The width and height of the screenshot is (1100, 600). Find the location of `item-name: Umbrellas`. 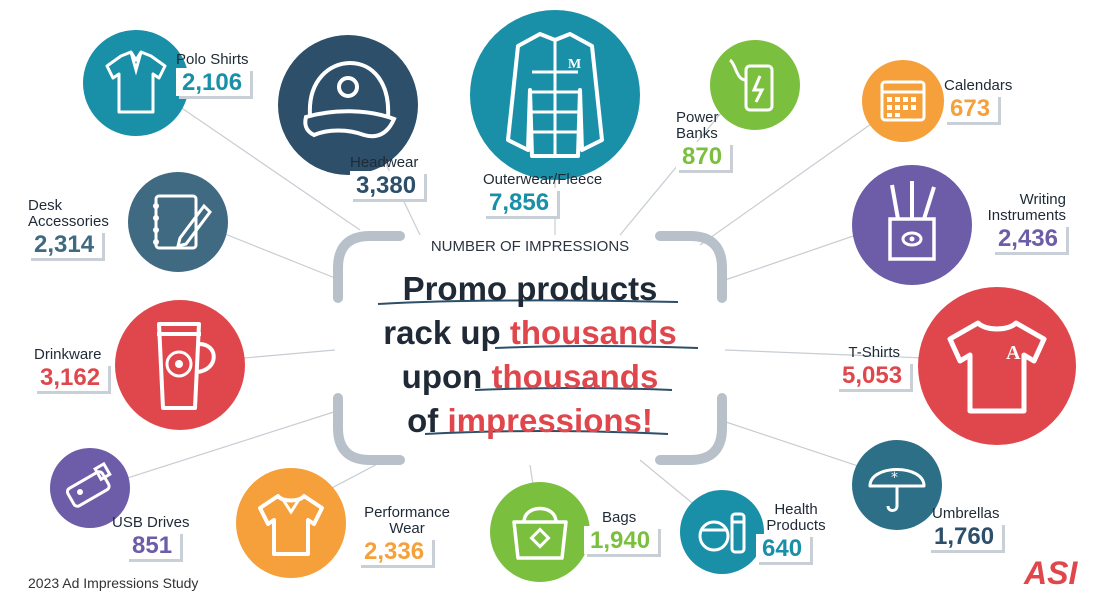

item-name: Umbrellas is located at coordinates (966, 513).